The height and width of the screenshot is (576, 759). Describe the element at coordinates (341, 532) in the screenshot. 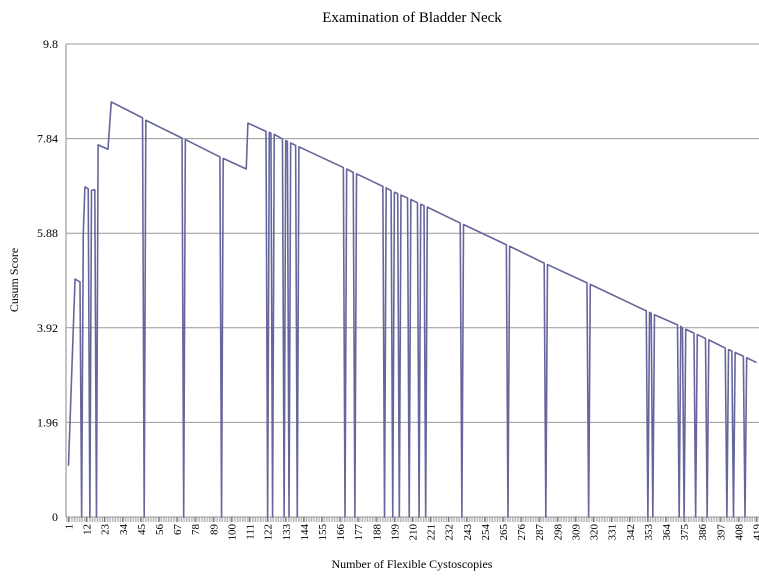

I see `x-tick-label: 166` at that location.